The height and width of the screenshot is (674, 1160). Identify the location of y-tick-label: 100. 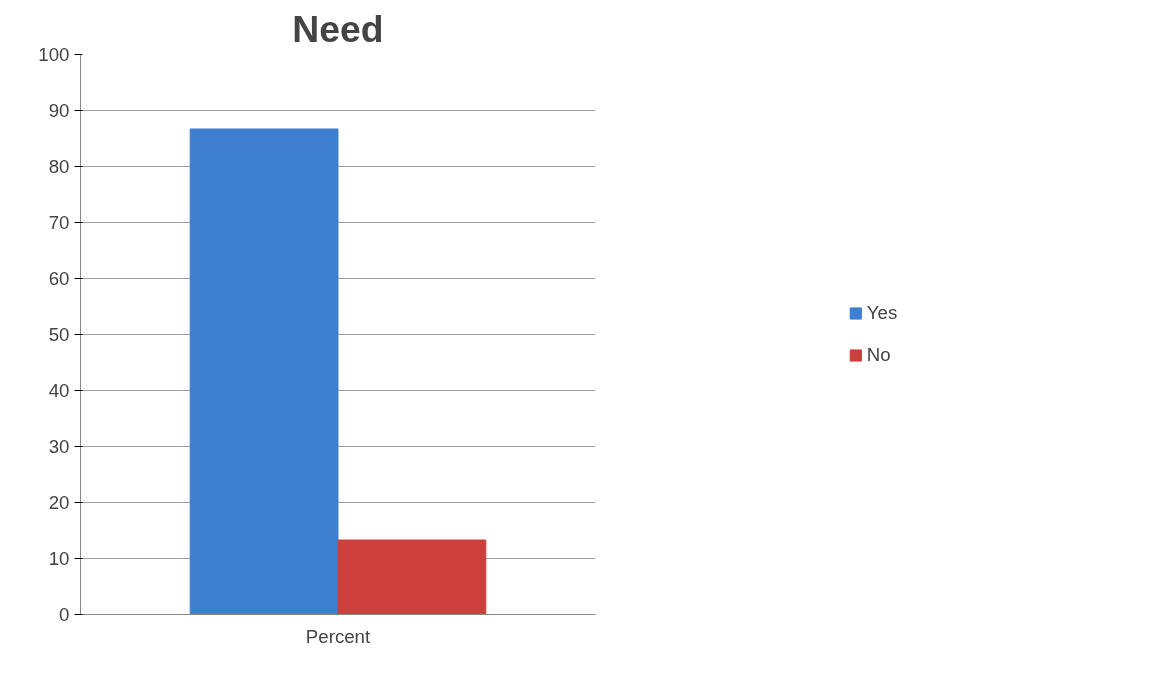
(54, 54).